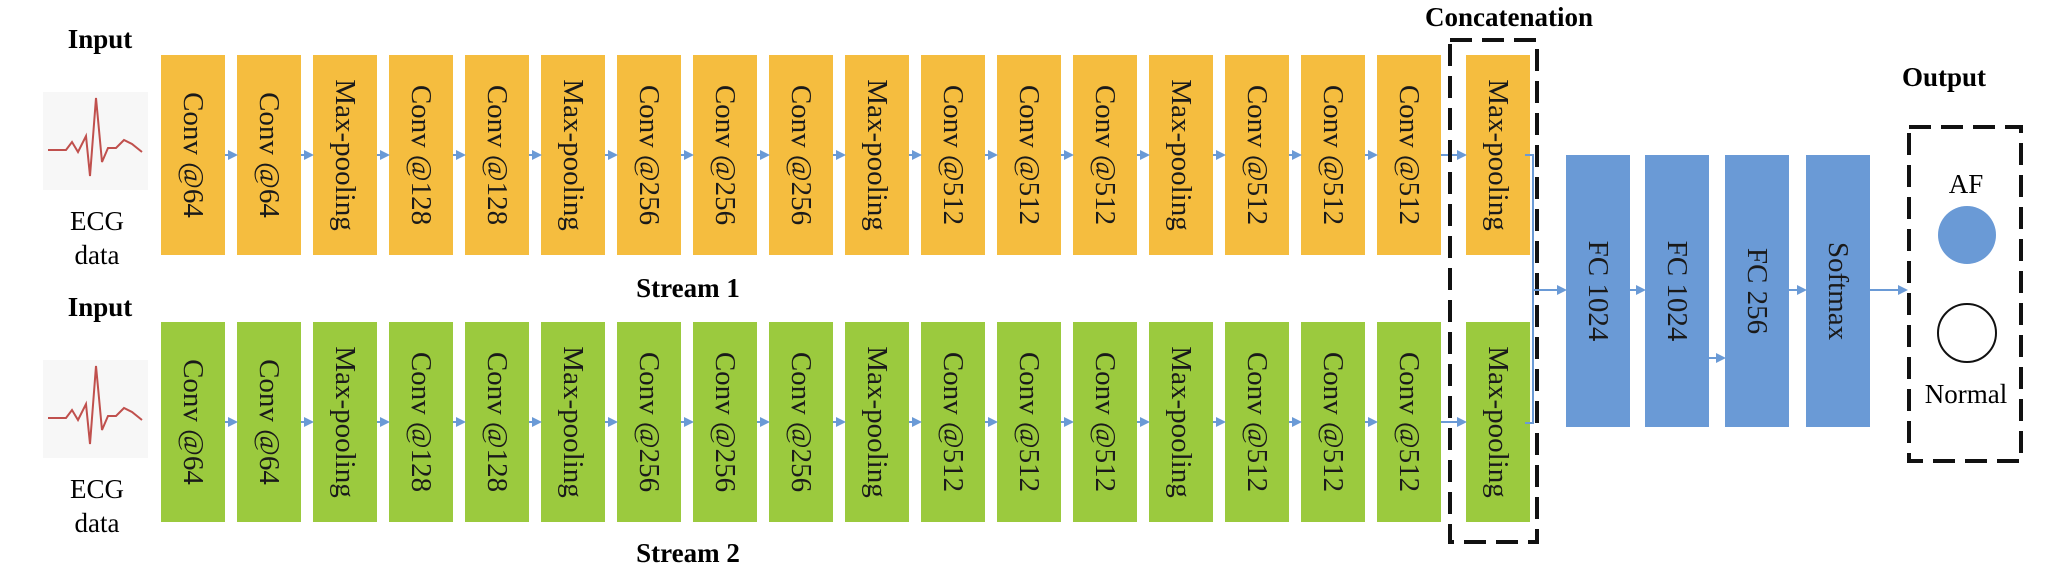 This screenshot has height=576, width=2050. I want to click on input-label-bottom: Input, so click(100, 307).